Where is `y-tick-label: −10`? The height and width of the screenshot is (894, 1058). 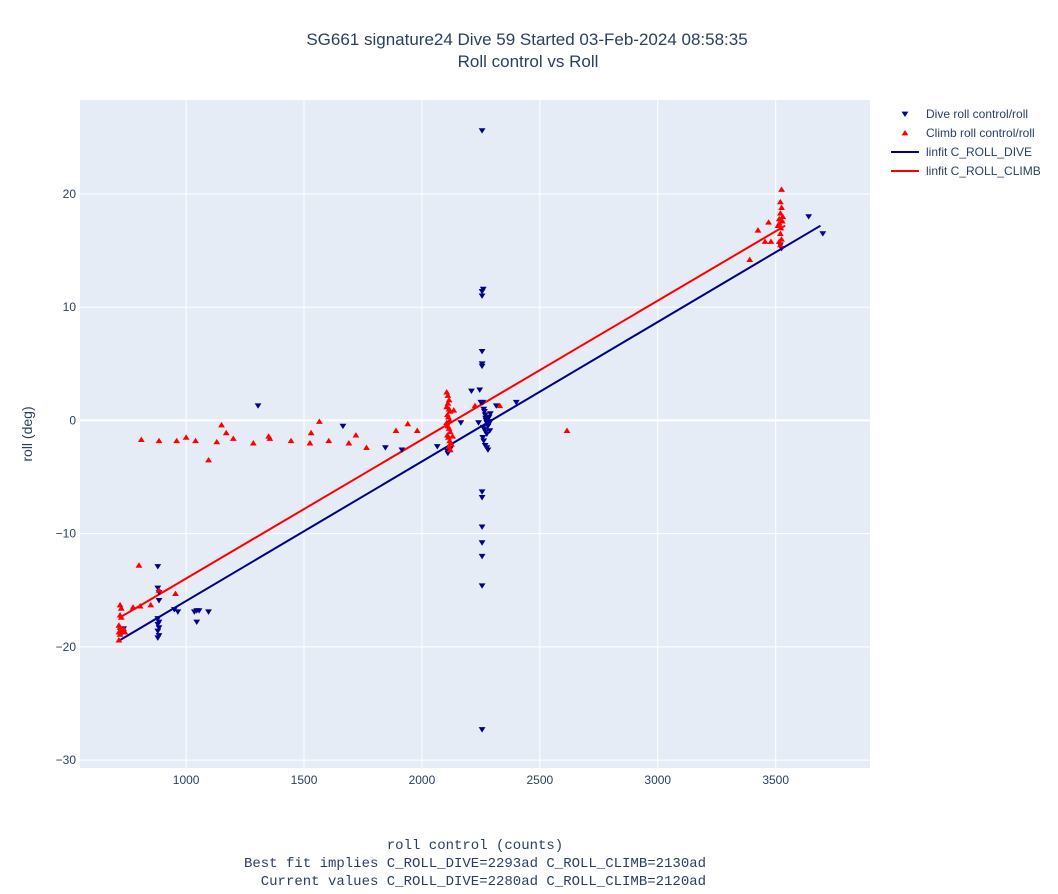 y-tick-label: −10 is located at coordinates (66, 534).